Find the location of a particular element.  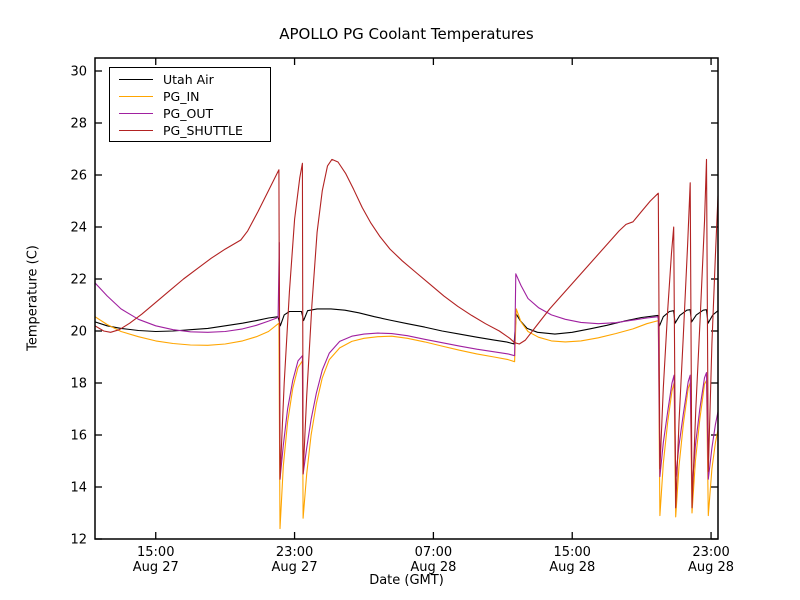

legend-item-pg-shuttle: PG_SHUTTLE is located at coordinates (190, 130).